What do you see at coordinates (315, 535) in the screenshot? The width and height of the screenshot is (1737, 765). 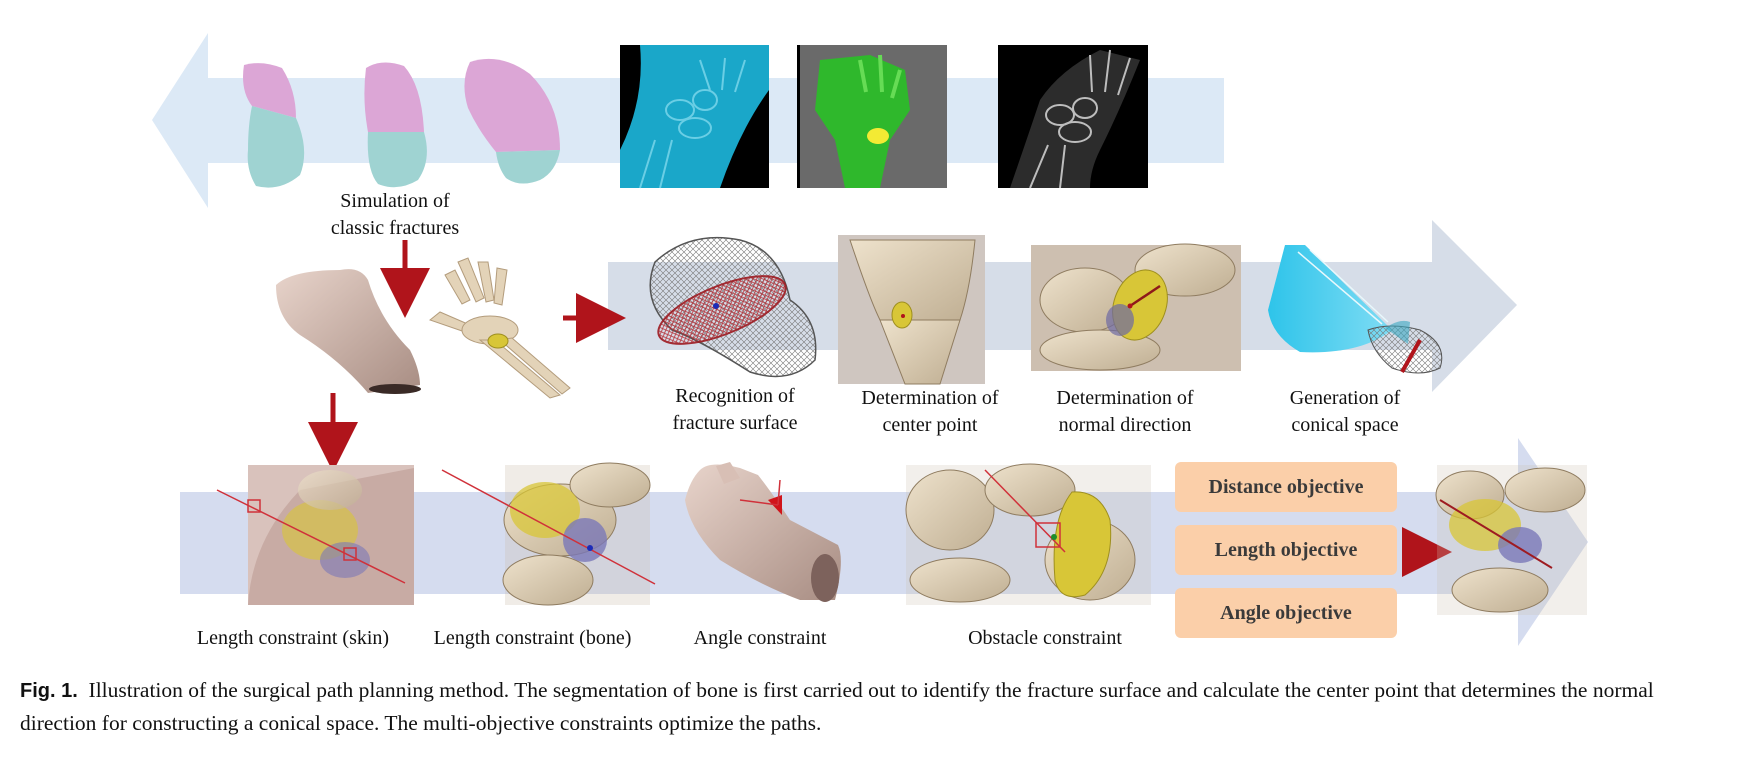 I see `length-constraint-skin-model` at bounding box center [315, 535].